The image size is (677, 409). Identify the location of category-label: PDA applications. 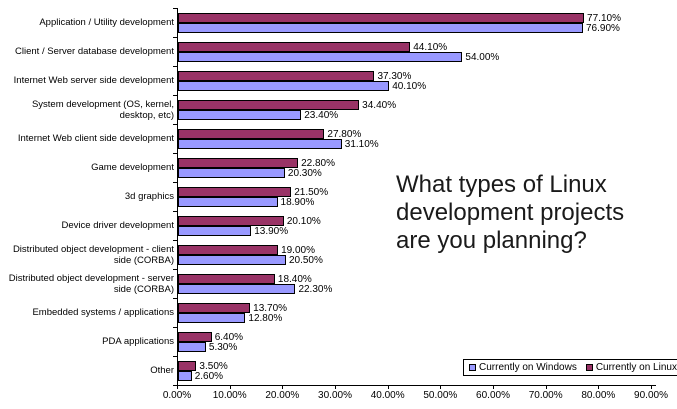
(138, 341).